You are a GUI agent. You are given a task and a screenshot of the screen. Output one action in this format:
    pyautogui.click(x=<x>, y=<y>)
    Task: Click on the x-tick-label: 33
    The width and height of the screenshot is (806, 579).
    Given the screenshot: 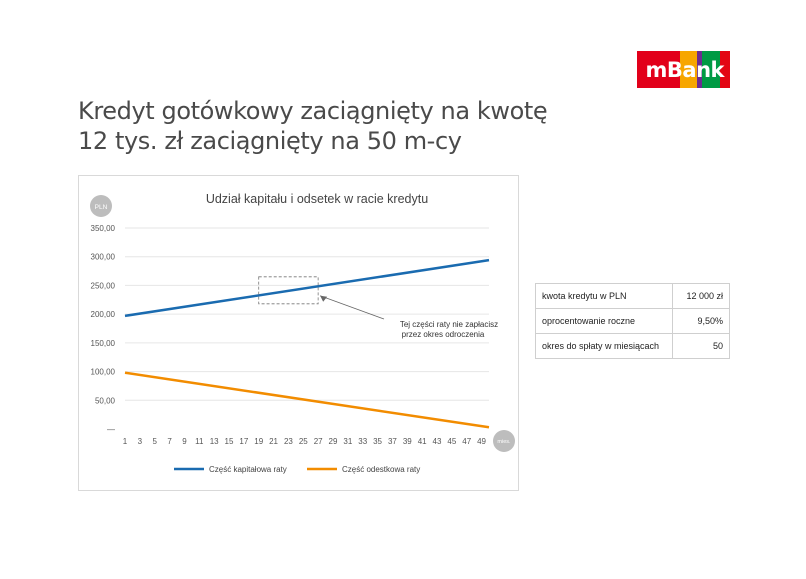 What is the action you would take?
    pyautogui.click(x=362, y=441)
    